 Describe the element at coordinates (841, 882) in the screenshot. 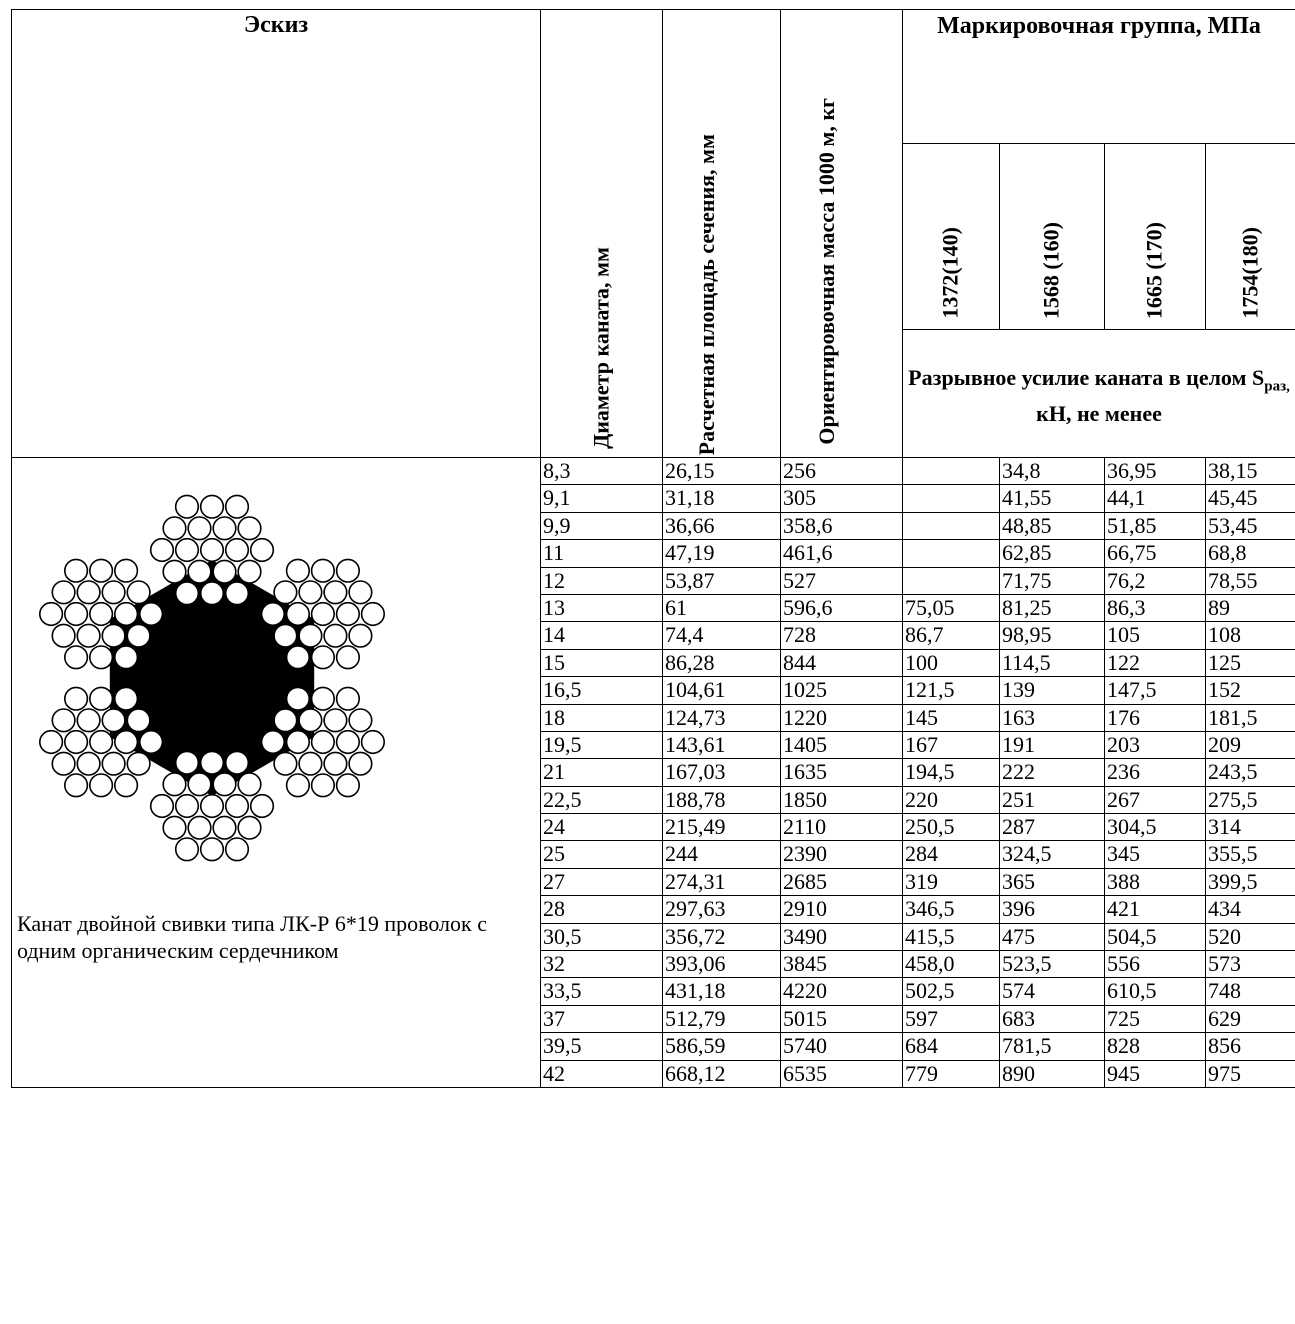

I see `table-cell: 2685` at that location.